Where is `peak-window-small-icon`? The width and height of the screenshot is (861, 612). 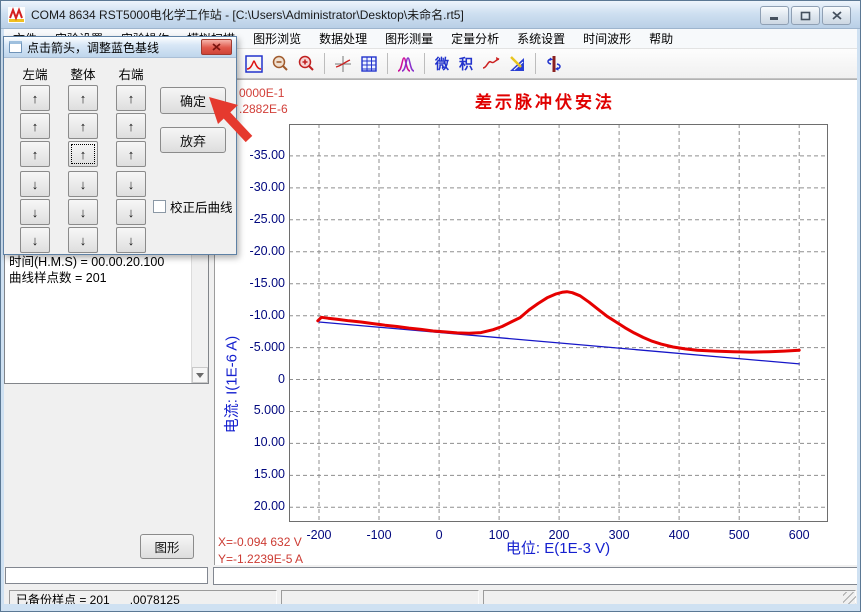
peak-window-small-icon is located at coordinates (254, 64).